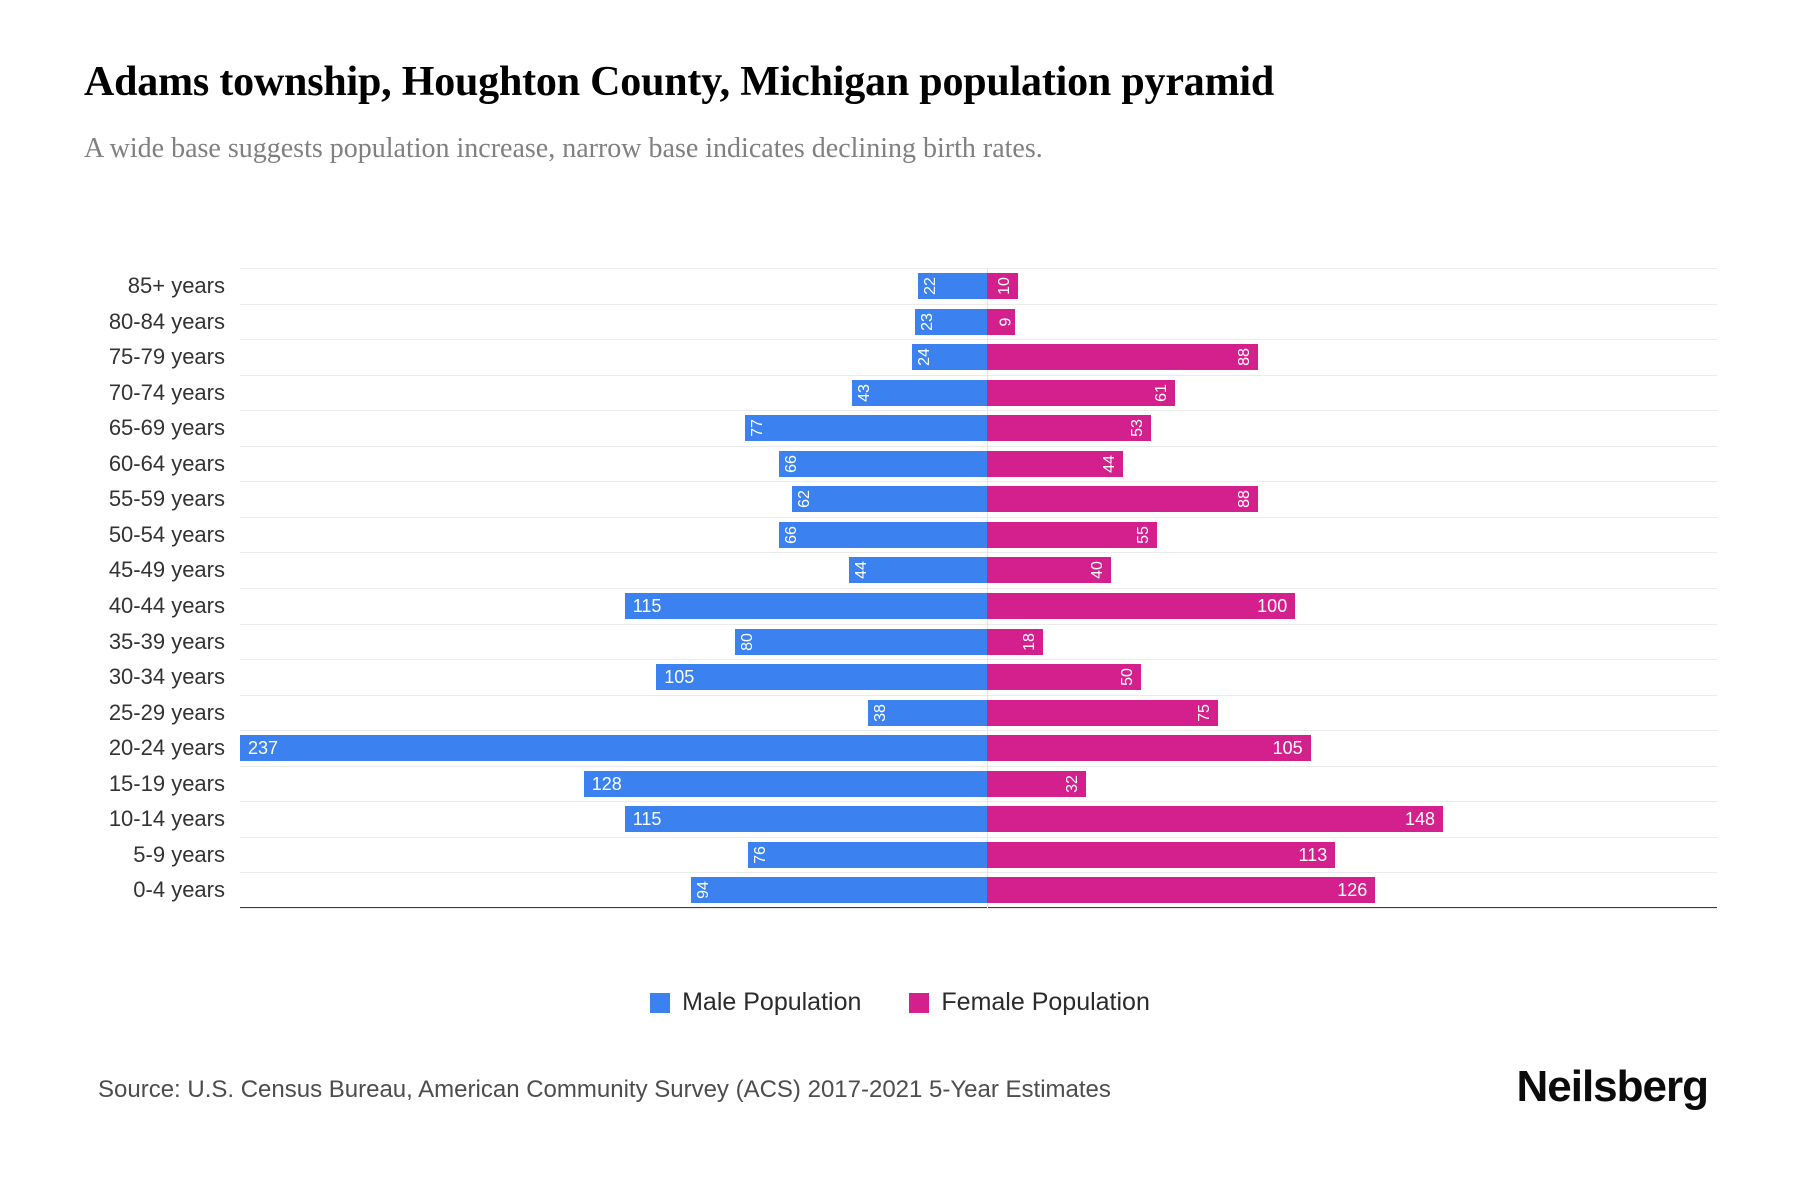 This screenshot has height=1200, width=1800. What do you see at coordinates (861, 641) in the screenshot?
I see `bar-male: 80` at bounding box center [861, 641].